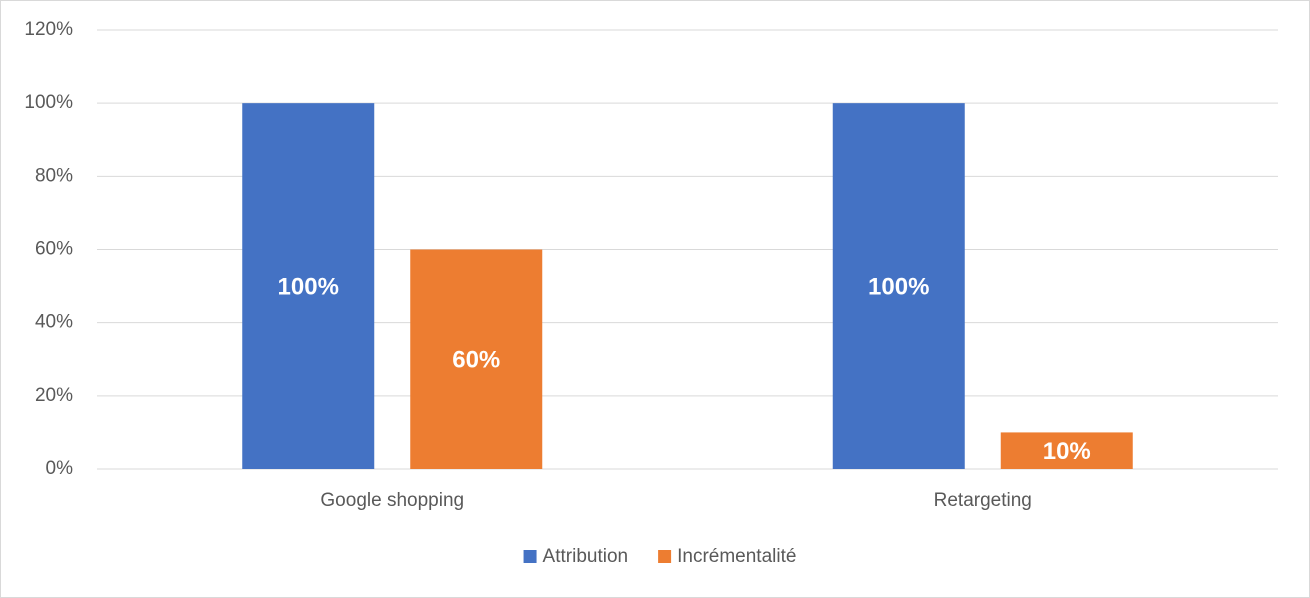  I want to click on value-label: 10%, so click(1067, 451).